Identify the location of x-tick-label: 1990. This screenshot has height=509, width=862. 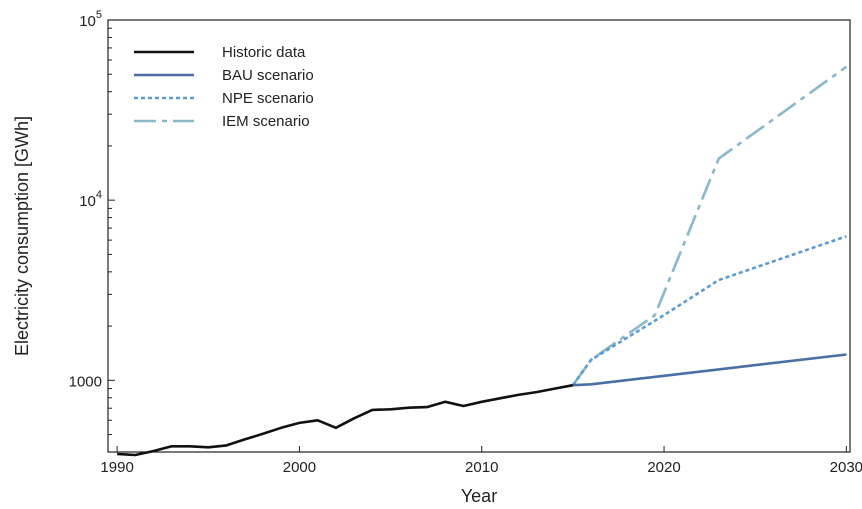
(116, 467).